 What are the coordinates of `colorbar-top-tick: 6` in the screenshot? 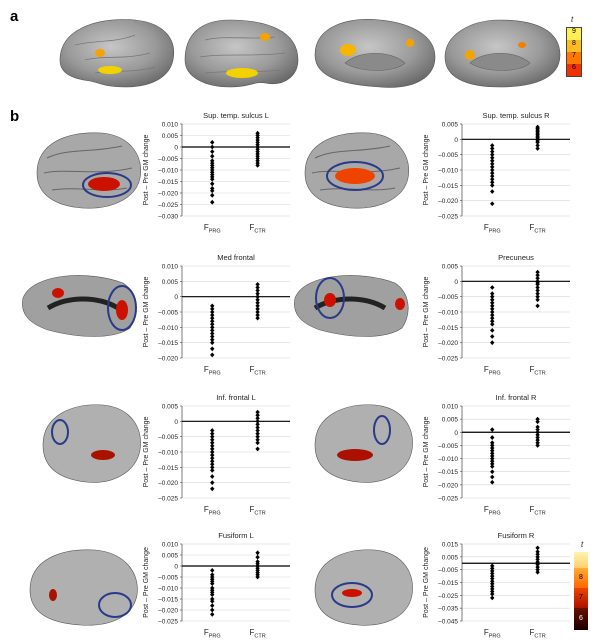 It's located at (574, 70).